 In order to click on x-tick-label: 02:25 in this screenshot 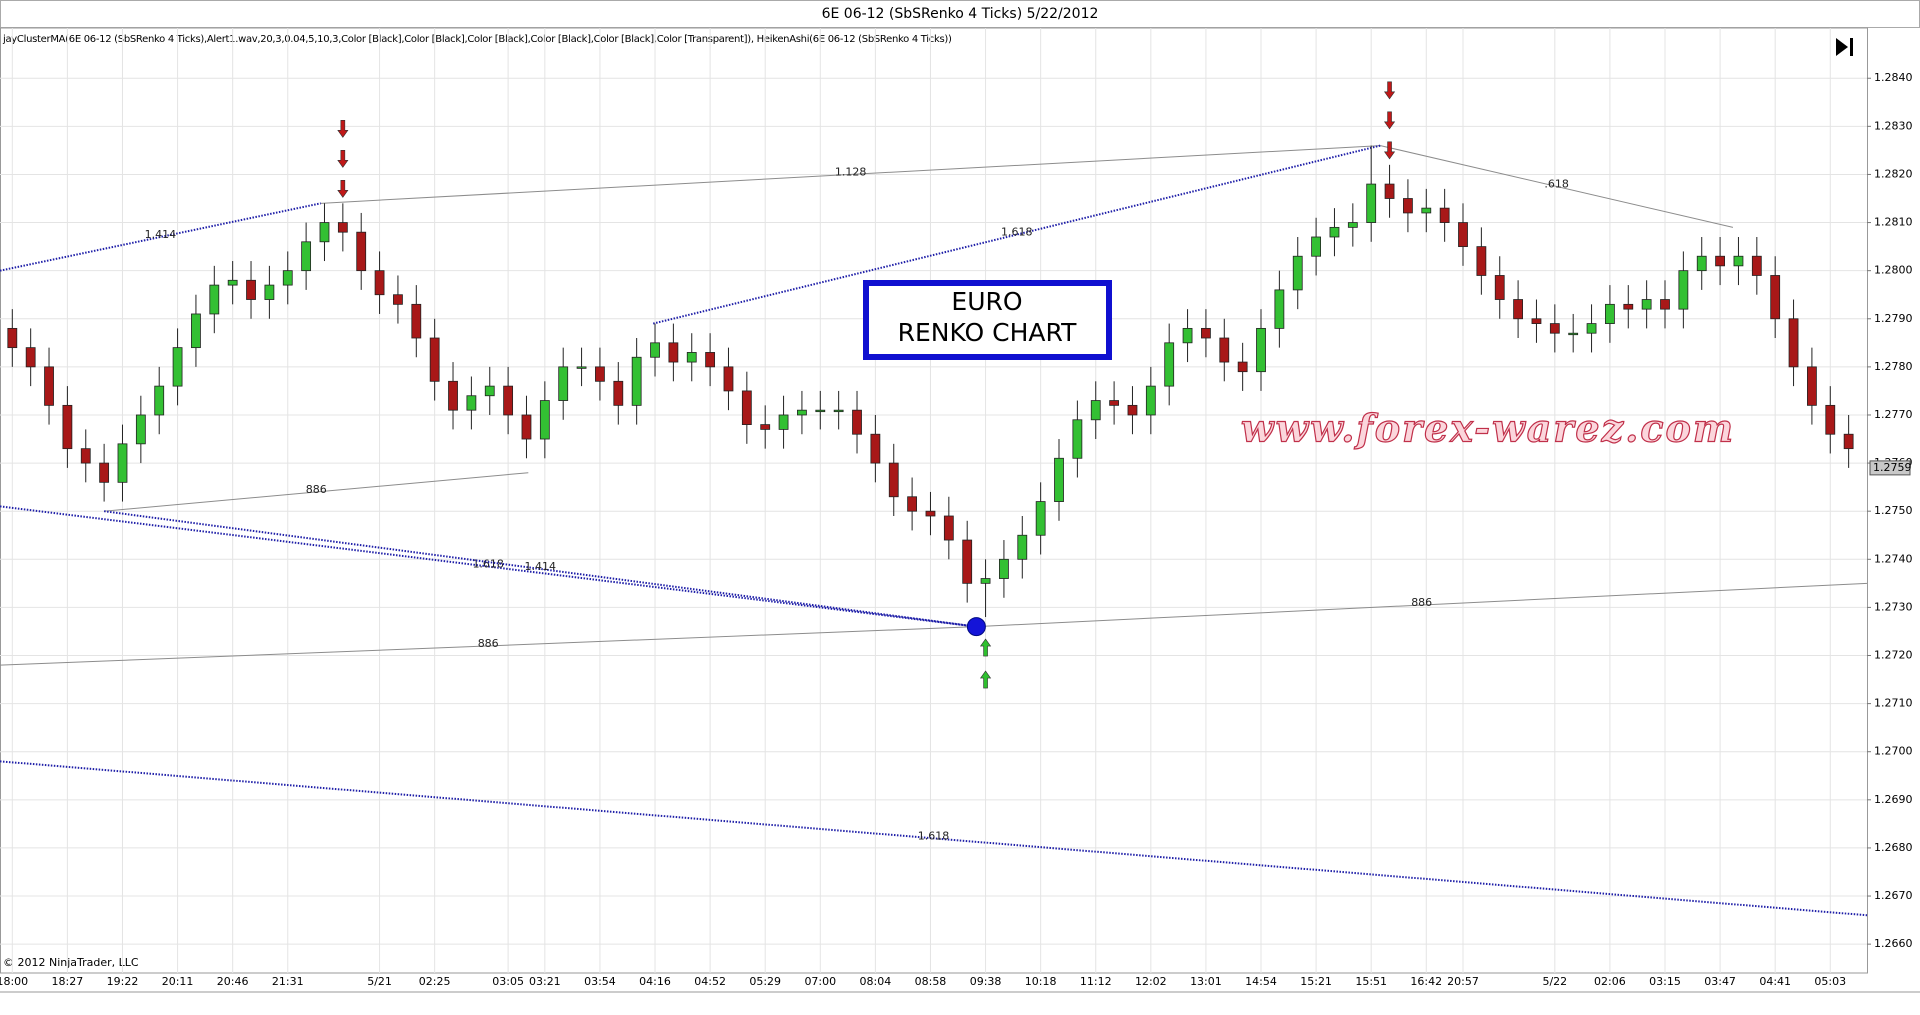, I will do `click(435, 981)`.